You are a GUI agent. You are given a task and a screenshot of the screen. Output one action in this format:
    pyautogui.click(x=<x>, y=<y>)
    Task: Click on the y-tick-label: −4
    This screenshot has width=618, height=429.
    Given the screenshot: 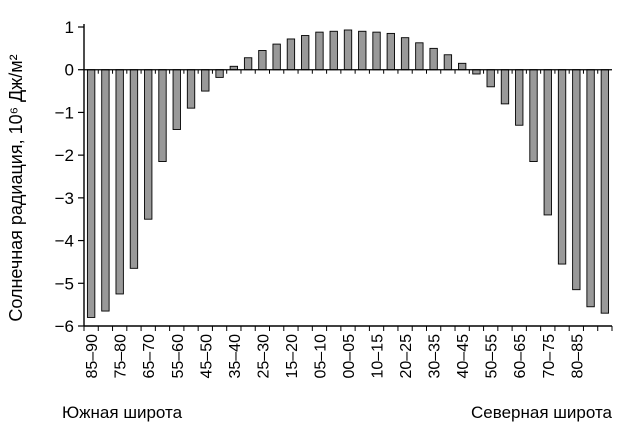 What is the action you would take?
    pyautogui.click(x=64, y=241)
    